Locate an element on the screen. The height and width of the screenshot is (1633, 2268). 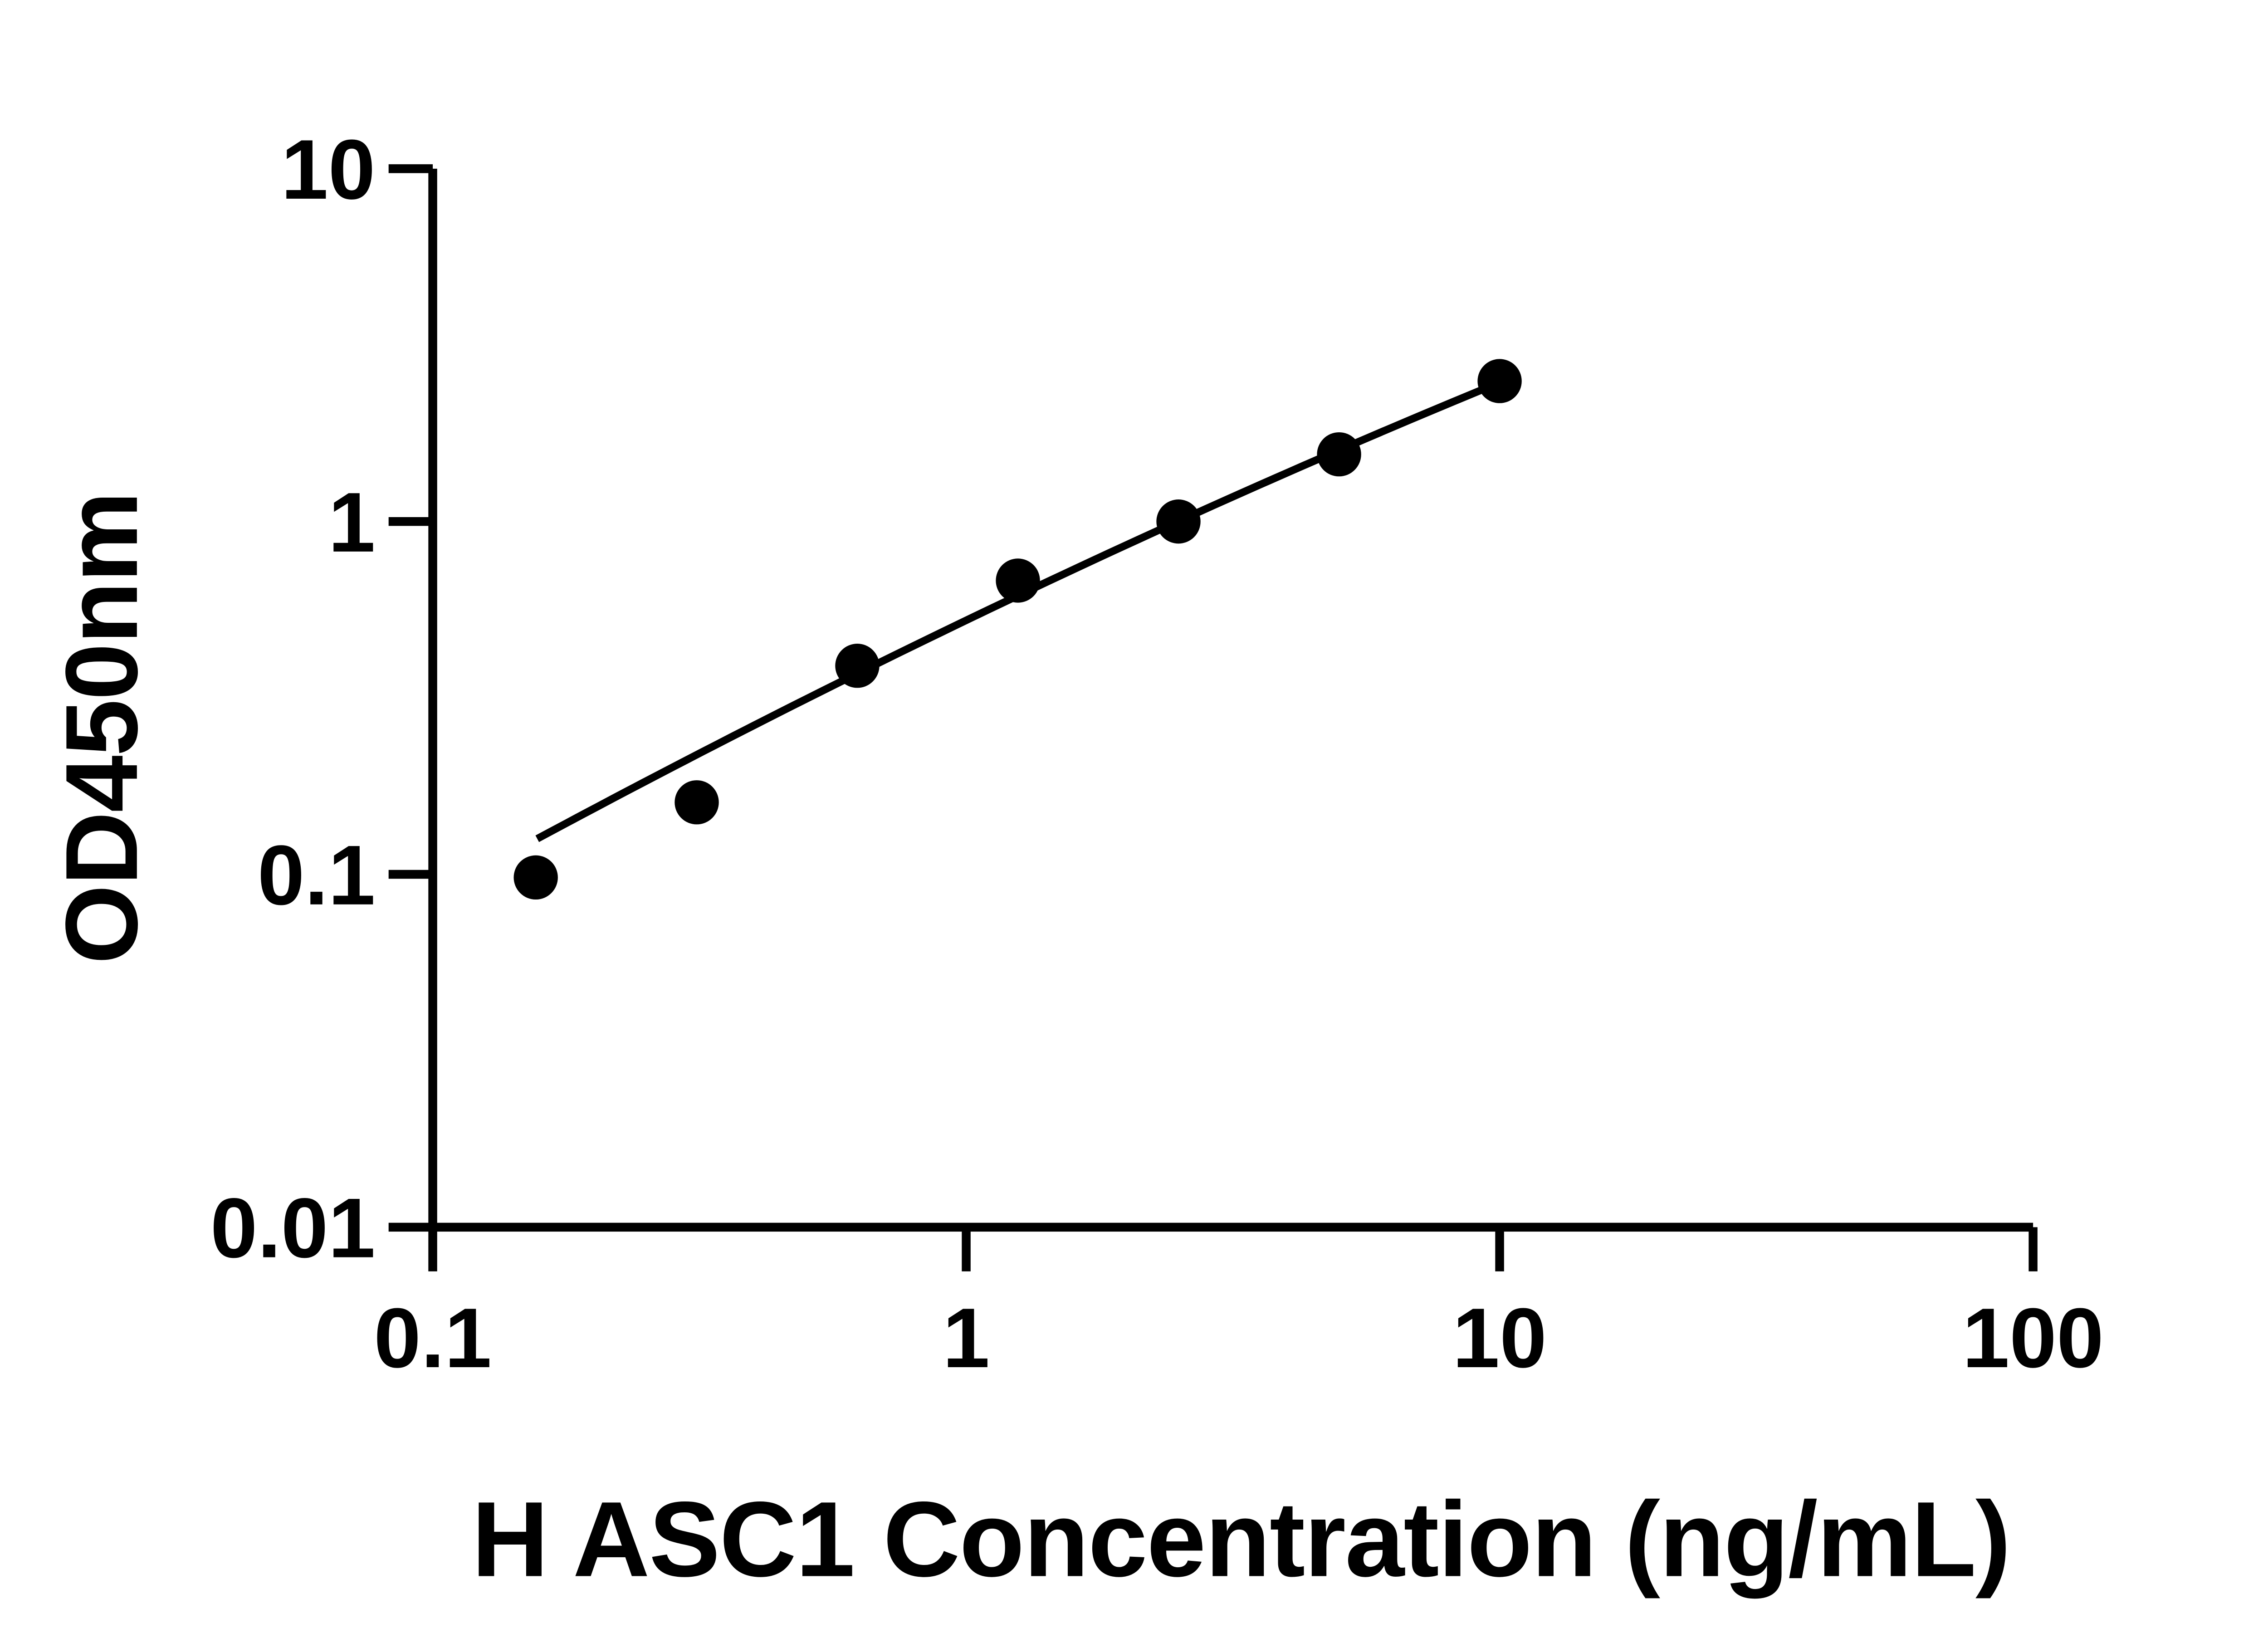
data-points is located at coordinates (1018, 629).